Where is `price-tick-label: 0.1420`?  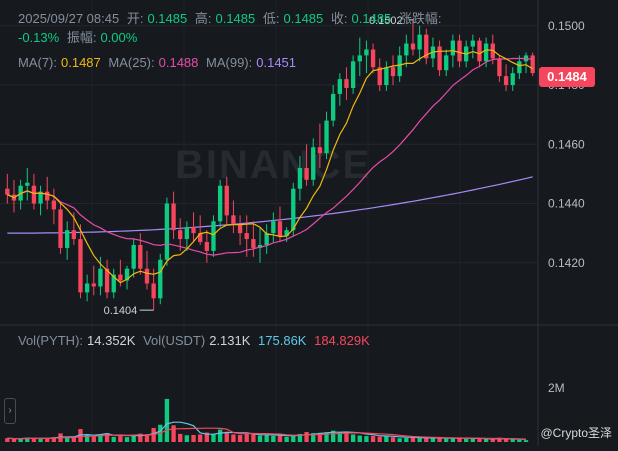
price-tick-label: 0.1420 is located at coordinates (566, 263).